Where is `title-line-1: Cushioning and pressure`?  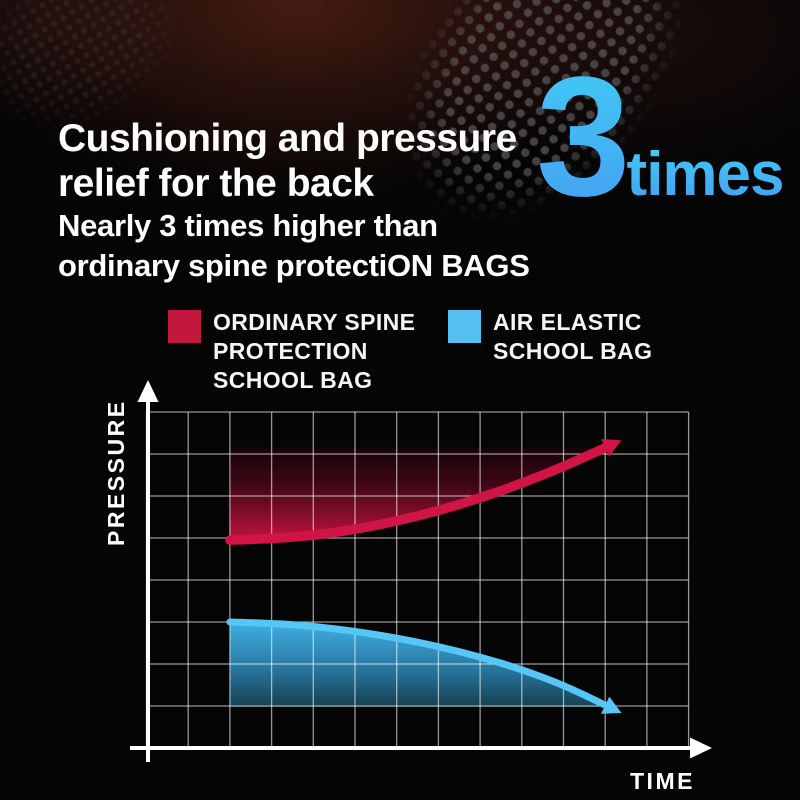 title-line-1: Cushioning and pressure is located at coordinates (287, 138).